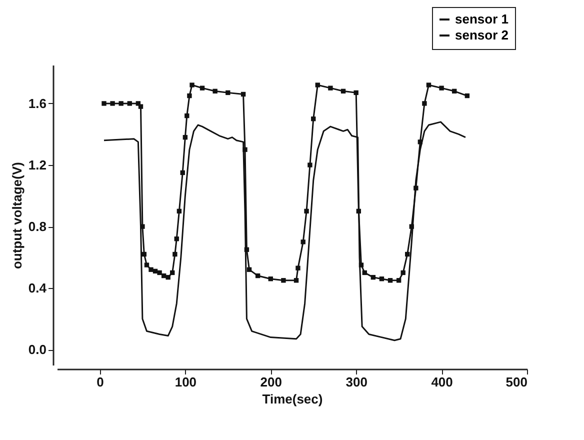 Image resolution: width=584 pixels, height=440 pixels. What do you see at coordinates (37, 103) in the screenshot?
I see `y-tick-label: 1.6` at bounding box center [37, 103].